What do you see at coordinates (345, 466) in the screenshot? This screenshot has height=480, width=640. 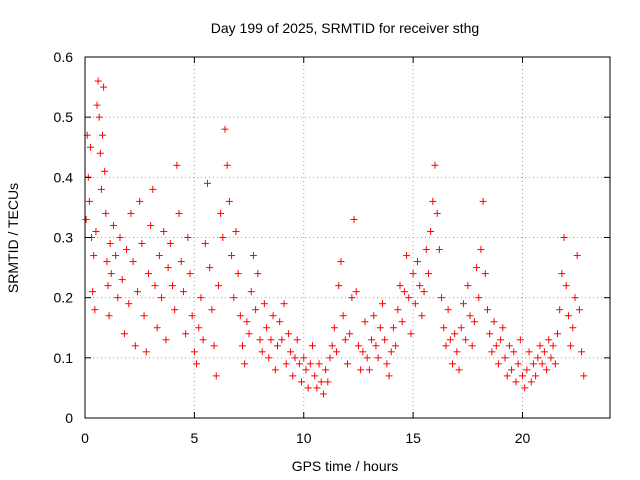 I see `x-axis-label: GPS time / hours` at bounding box center [345, 466].